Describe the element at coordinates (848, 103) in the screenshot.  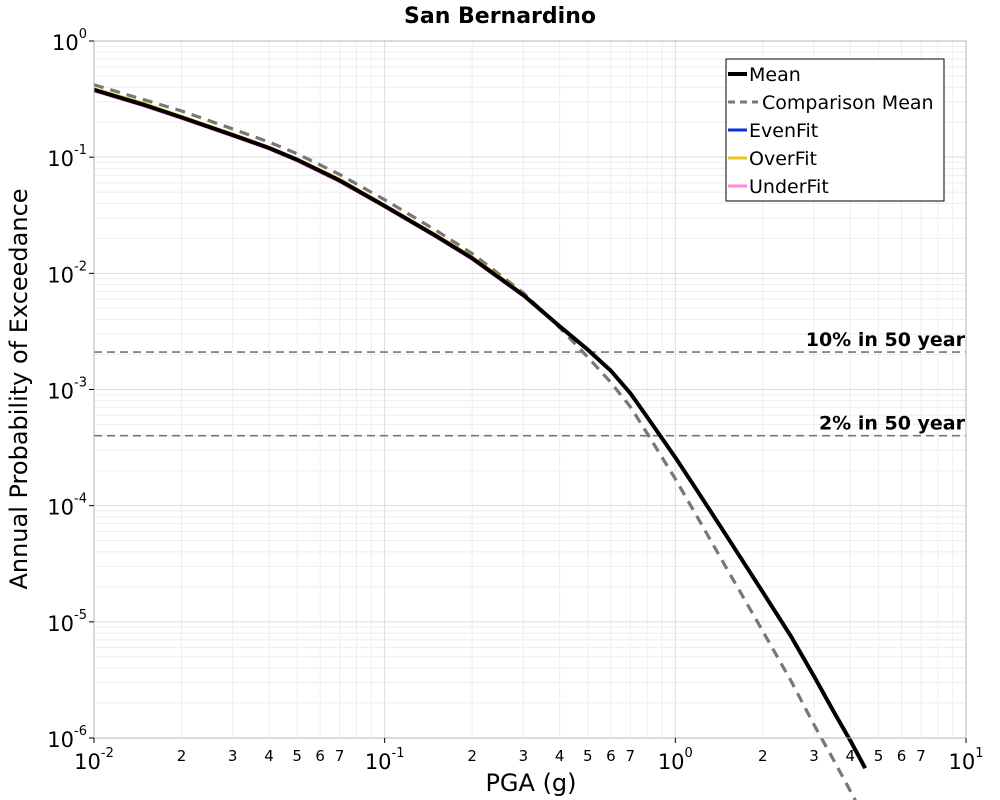
I see `legend-label: Comparison Mean` at that location.